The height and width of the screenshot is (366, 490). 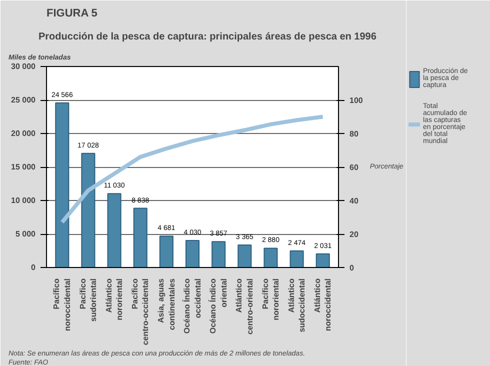 What do you see at coordinates (357, 100) in the screenshot?
I see `y2-tick-label: 100` at bounding box center [357, 100].